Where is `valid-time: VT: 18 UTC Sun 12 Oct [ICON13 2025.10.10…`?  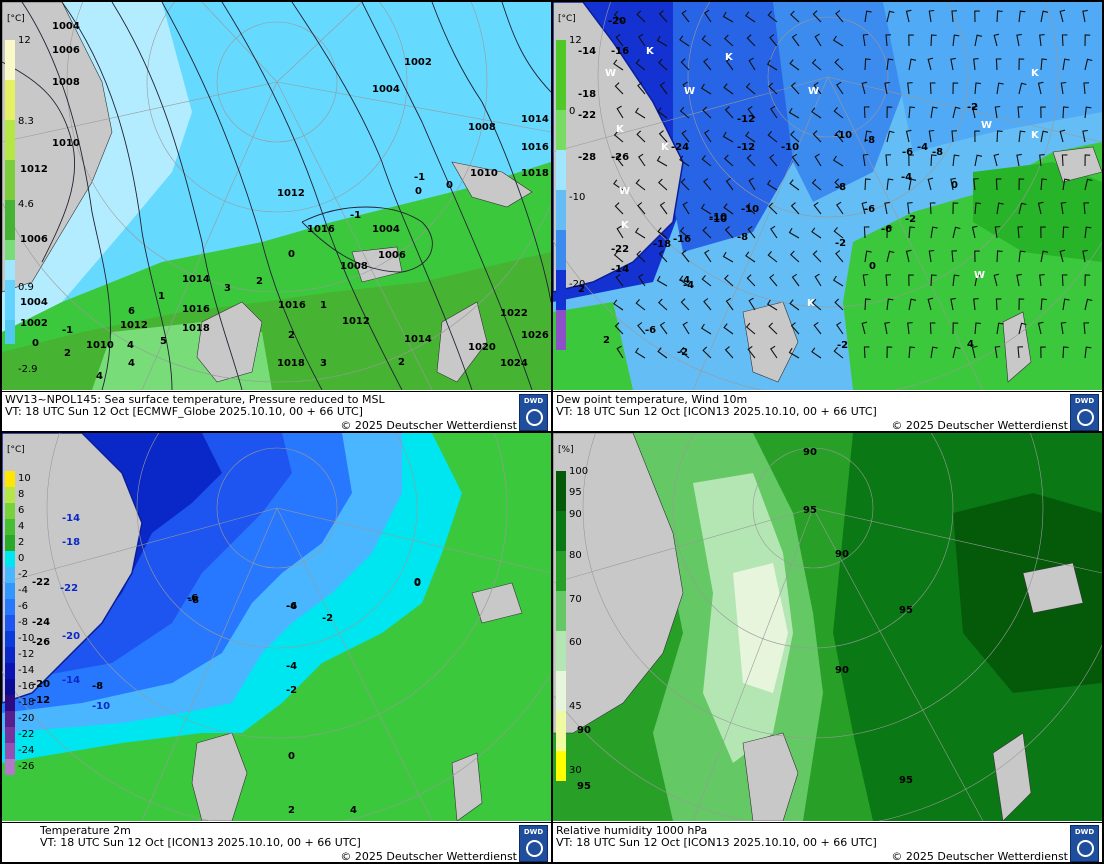 valid-time: VT: 18 UTC Sun 12 Oct [ICON13 2025.10.10… is located at coordinates (716, 842).